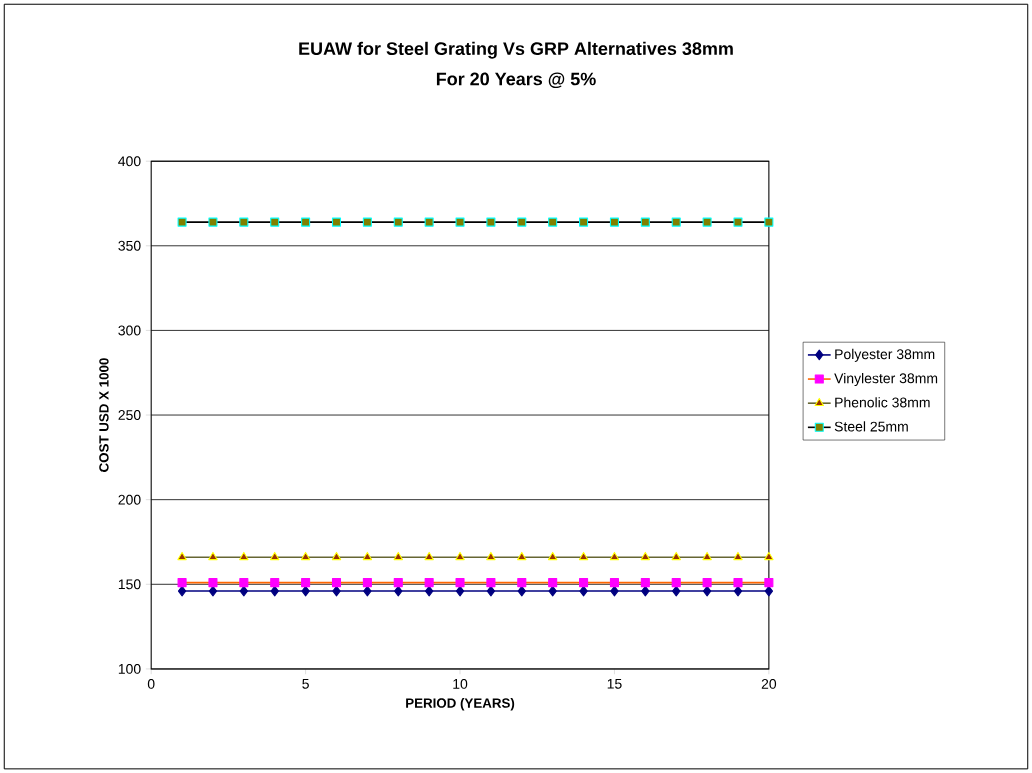 This screenshot has height=773, width=1032. I want to click on y-tick-label: 400, so click(129, 161).